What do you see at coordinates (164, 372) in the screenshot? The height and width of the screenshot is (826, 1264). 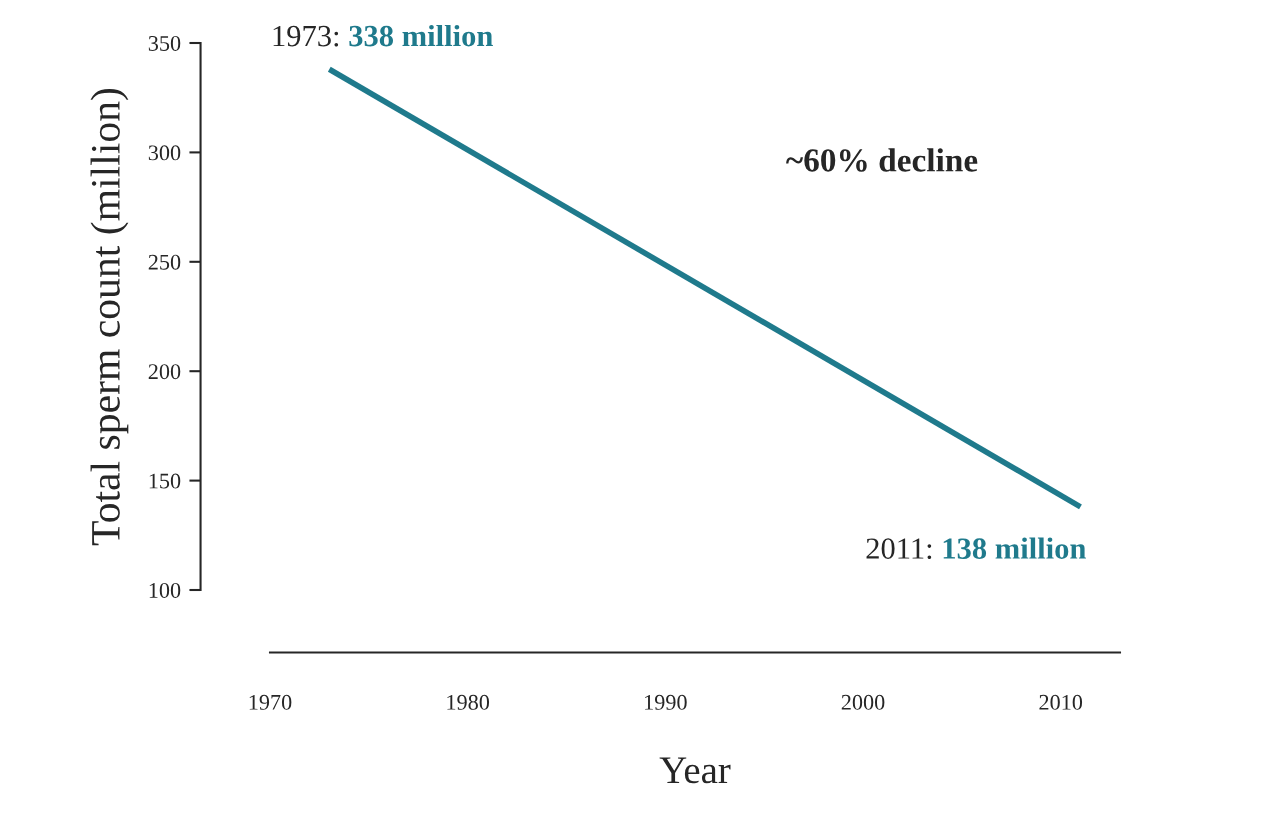 I see `y-tick-label: 200` at bounding box center [164, 372].